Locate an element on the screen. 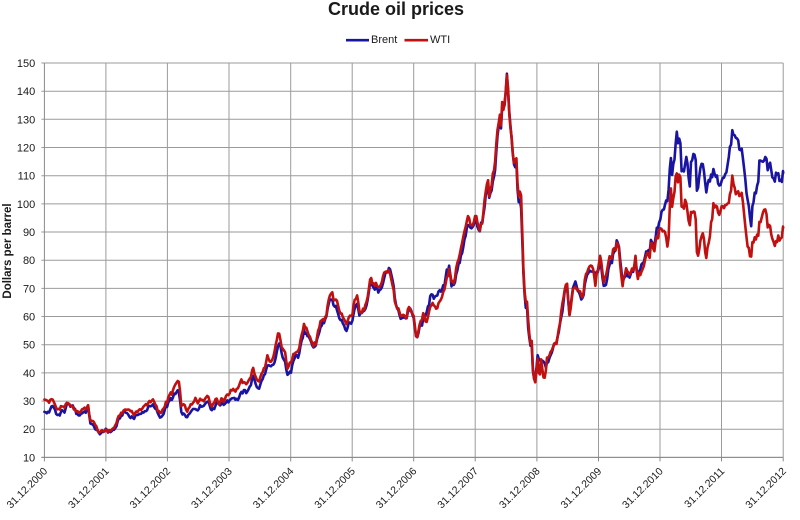 Image resolution: width=800 pixels, height=520 pixels. svg-text: Brent is located at coordinates (384, 40).